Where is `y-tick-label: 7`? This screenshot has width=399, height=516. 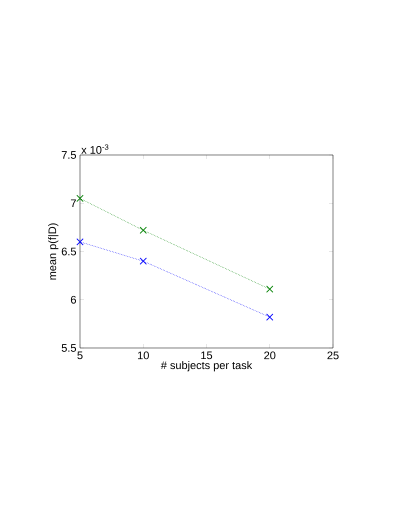
y-tick-label: 7 is located at coordinates (73, 203).